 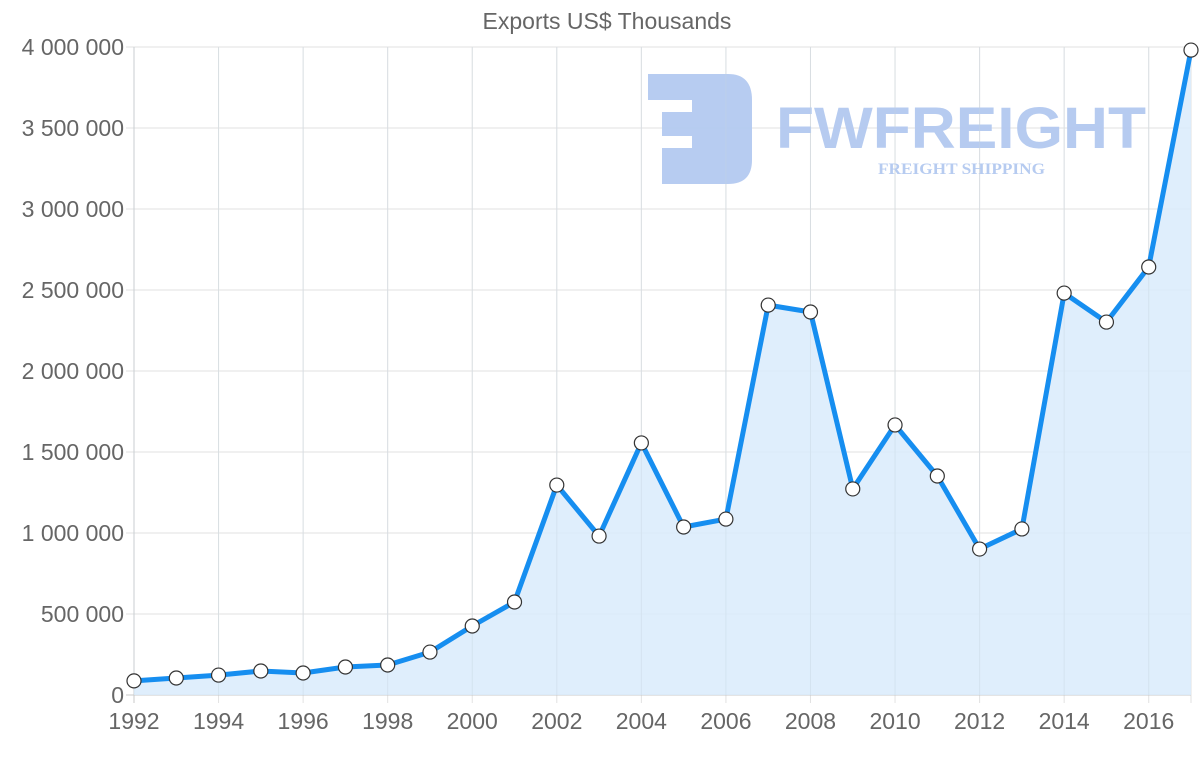 What do you see at coordinates (810, 721) in the screenshot?
I see `x-tick-label: 2008` at bounding box center [810, 721].